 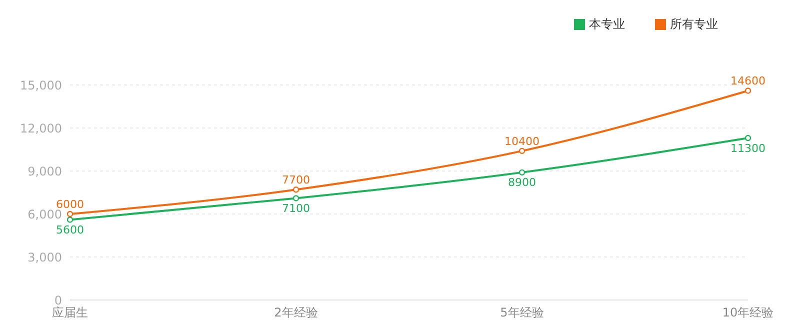 What do you see at coordinates (607, 24) in the screenshot?
I see `legend-label: 本专业` at bounding box center [607, 24].